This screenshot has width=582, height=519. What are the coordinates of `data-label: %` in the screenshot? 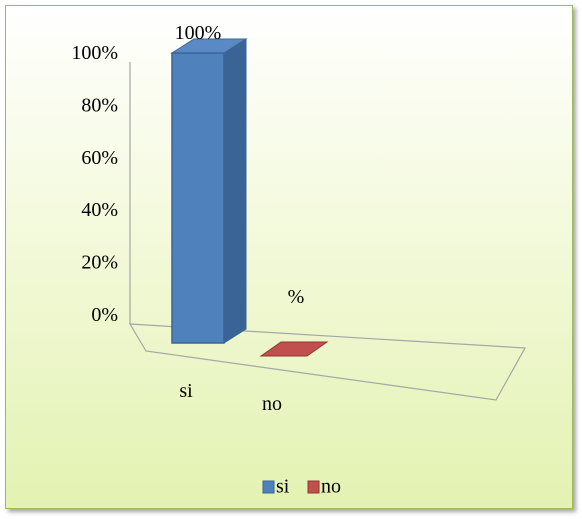 It's located at (296, 297).